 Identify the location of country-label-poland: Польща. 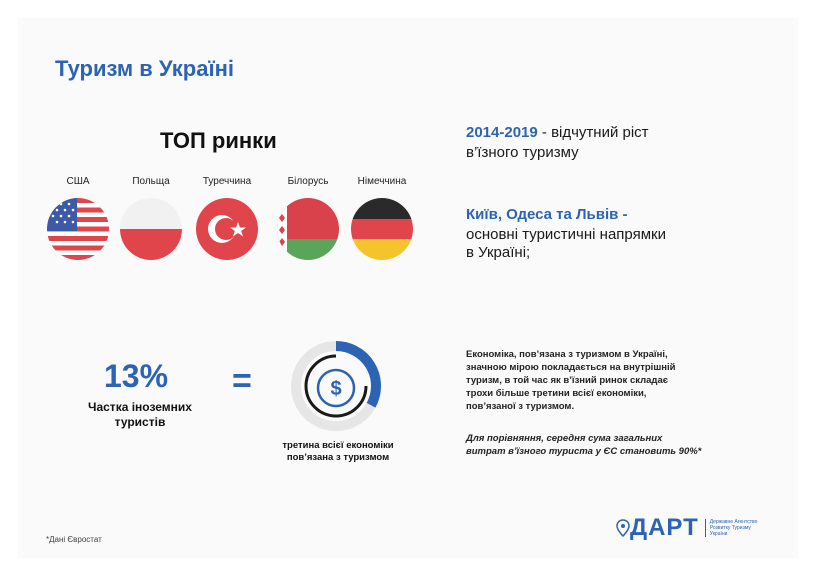
(151, 181).